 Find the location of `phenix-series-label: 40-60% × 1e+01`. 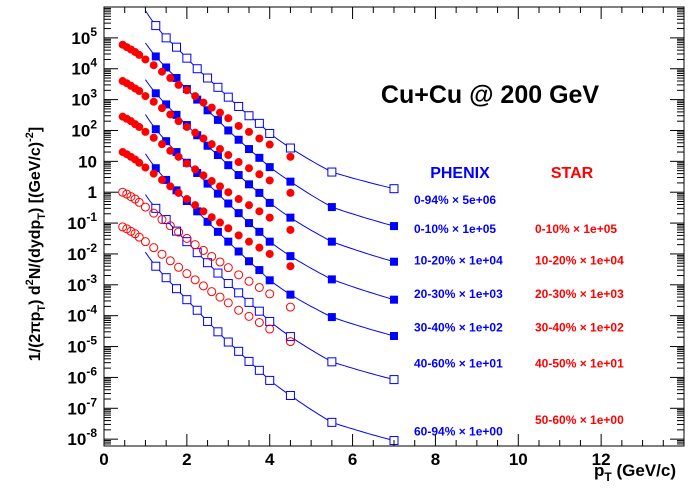

phenix-series-label: 40-60% × 1e+01 is located at coordinates (458, 364).